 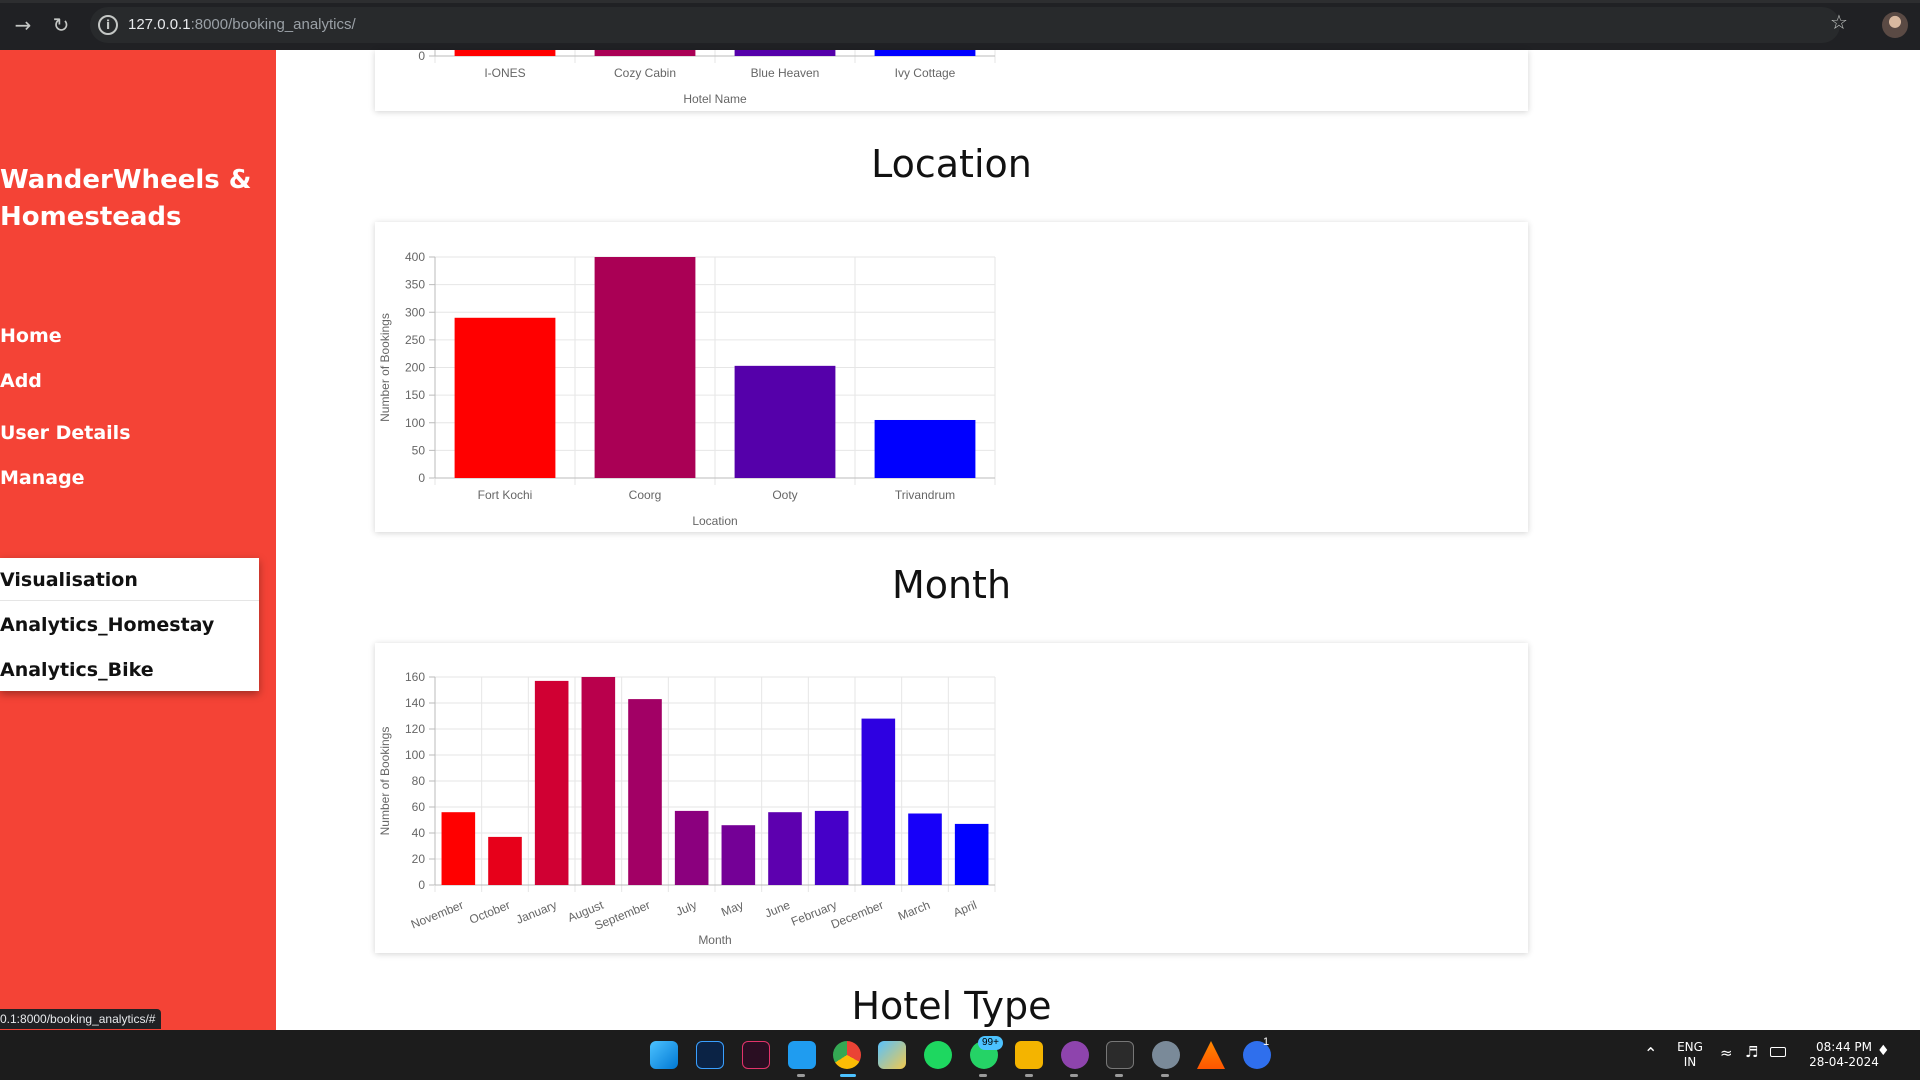 I want to click on y-tick-label: 20, so click(x=419, y=859).